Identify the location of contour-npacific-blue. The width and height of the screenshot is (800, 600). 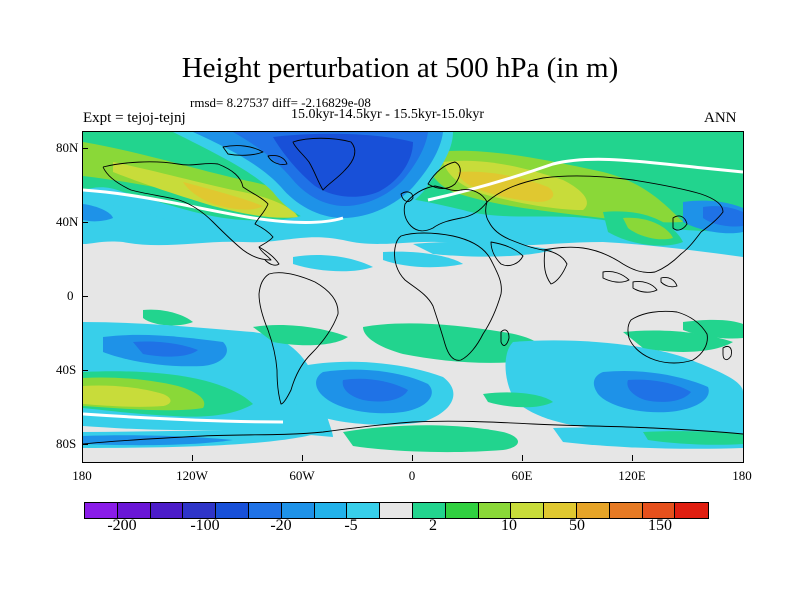
(98, 213).